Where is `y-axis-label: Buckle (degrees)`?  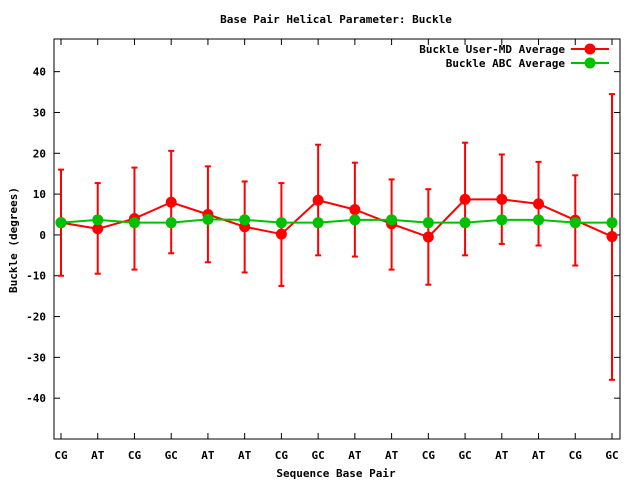
y-axis-label: Buckle (degrees) is located at coordinates (13, 240).